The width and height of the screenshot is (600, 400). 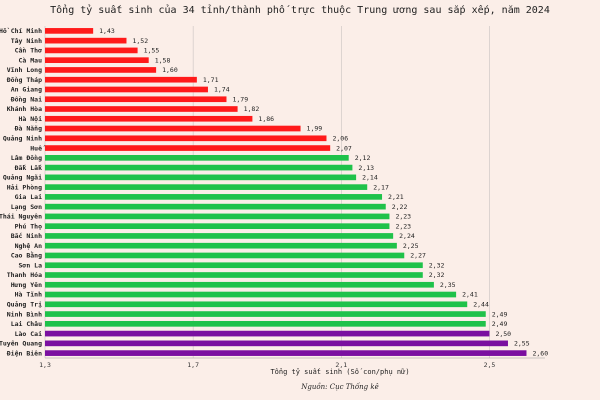 I want to click on value-label: 1,86, so click(x=266, y=119).